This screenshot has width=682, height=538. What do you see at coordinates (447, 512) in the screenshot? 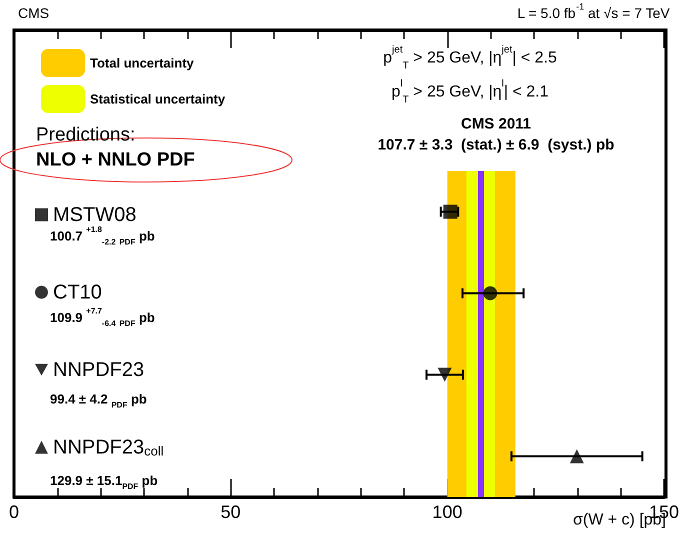
I see `x-tick-label: 100` at bounding box center [447, 512].